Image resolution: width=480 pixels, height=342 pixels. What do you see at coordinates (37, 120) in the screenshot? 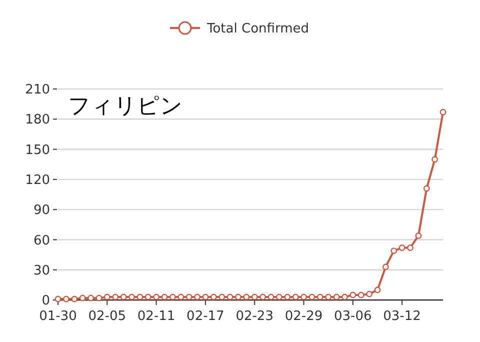
I see `y-tick-label: 180` at bounding box center [37, 120].